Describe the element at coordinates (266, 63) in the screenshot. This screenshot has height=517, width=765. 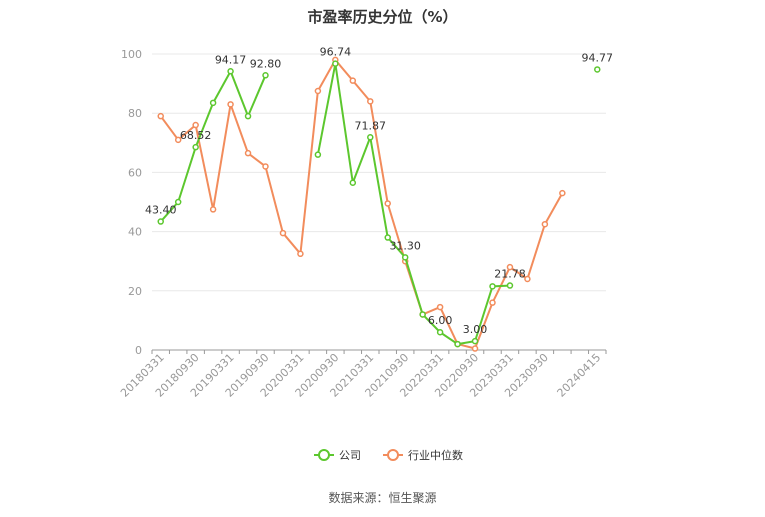
I see `data-label: 92.80` at that location.